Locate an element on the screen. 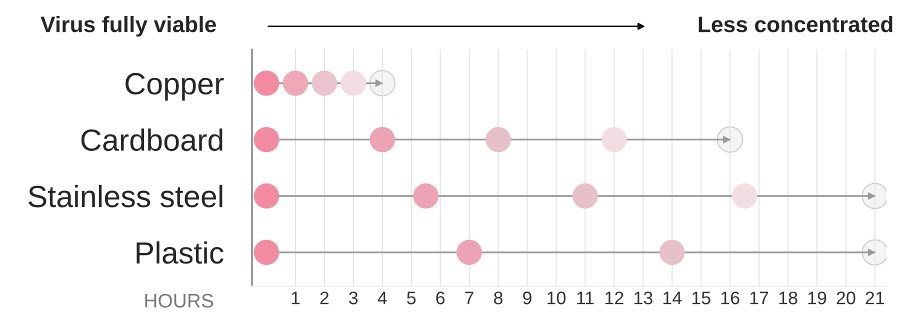  x-tick-label: 2 is located at coordinates (324, 298).